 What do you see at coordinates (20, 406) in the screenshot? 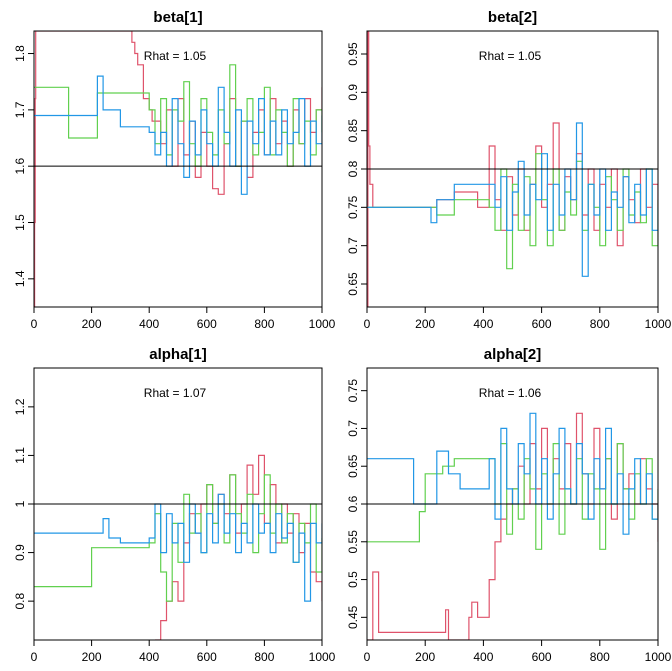
I see `y-tick-label: 1.2` at bounding box center [20, 406].